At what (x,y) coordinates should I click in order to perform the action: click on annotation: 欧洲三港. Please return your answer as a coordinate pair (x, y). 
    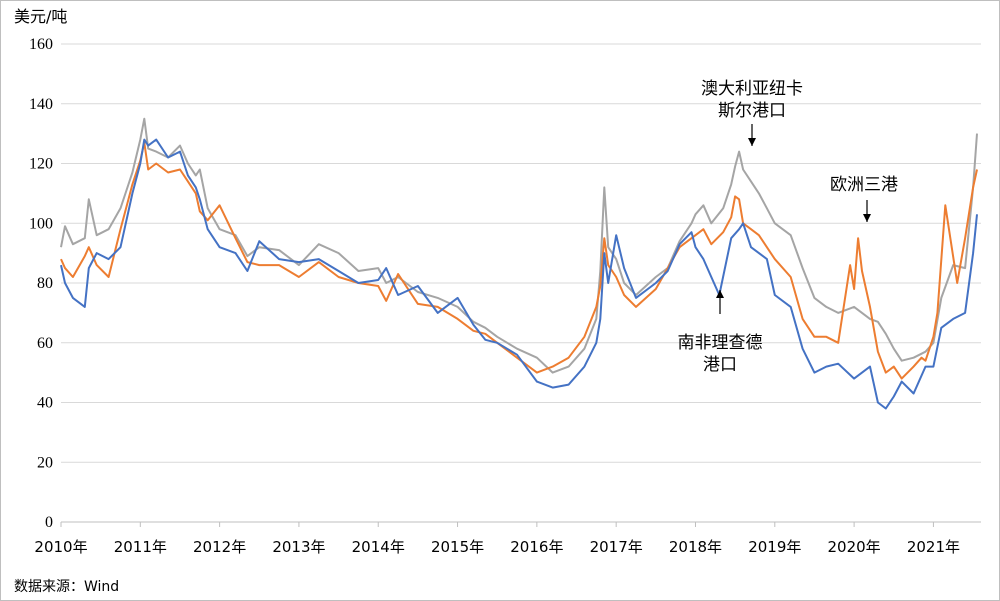
    Looking at the image, I should click on (864, 198).